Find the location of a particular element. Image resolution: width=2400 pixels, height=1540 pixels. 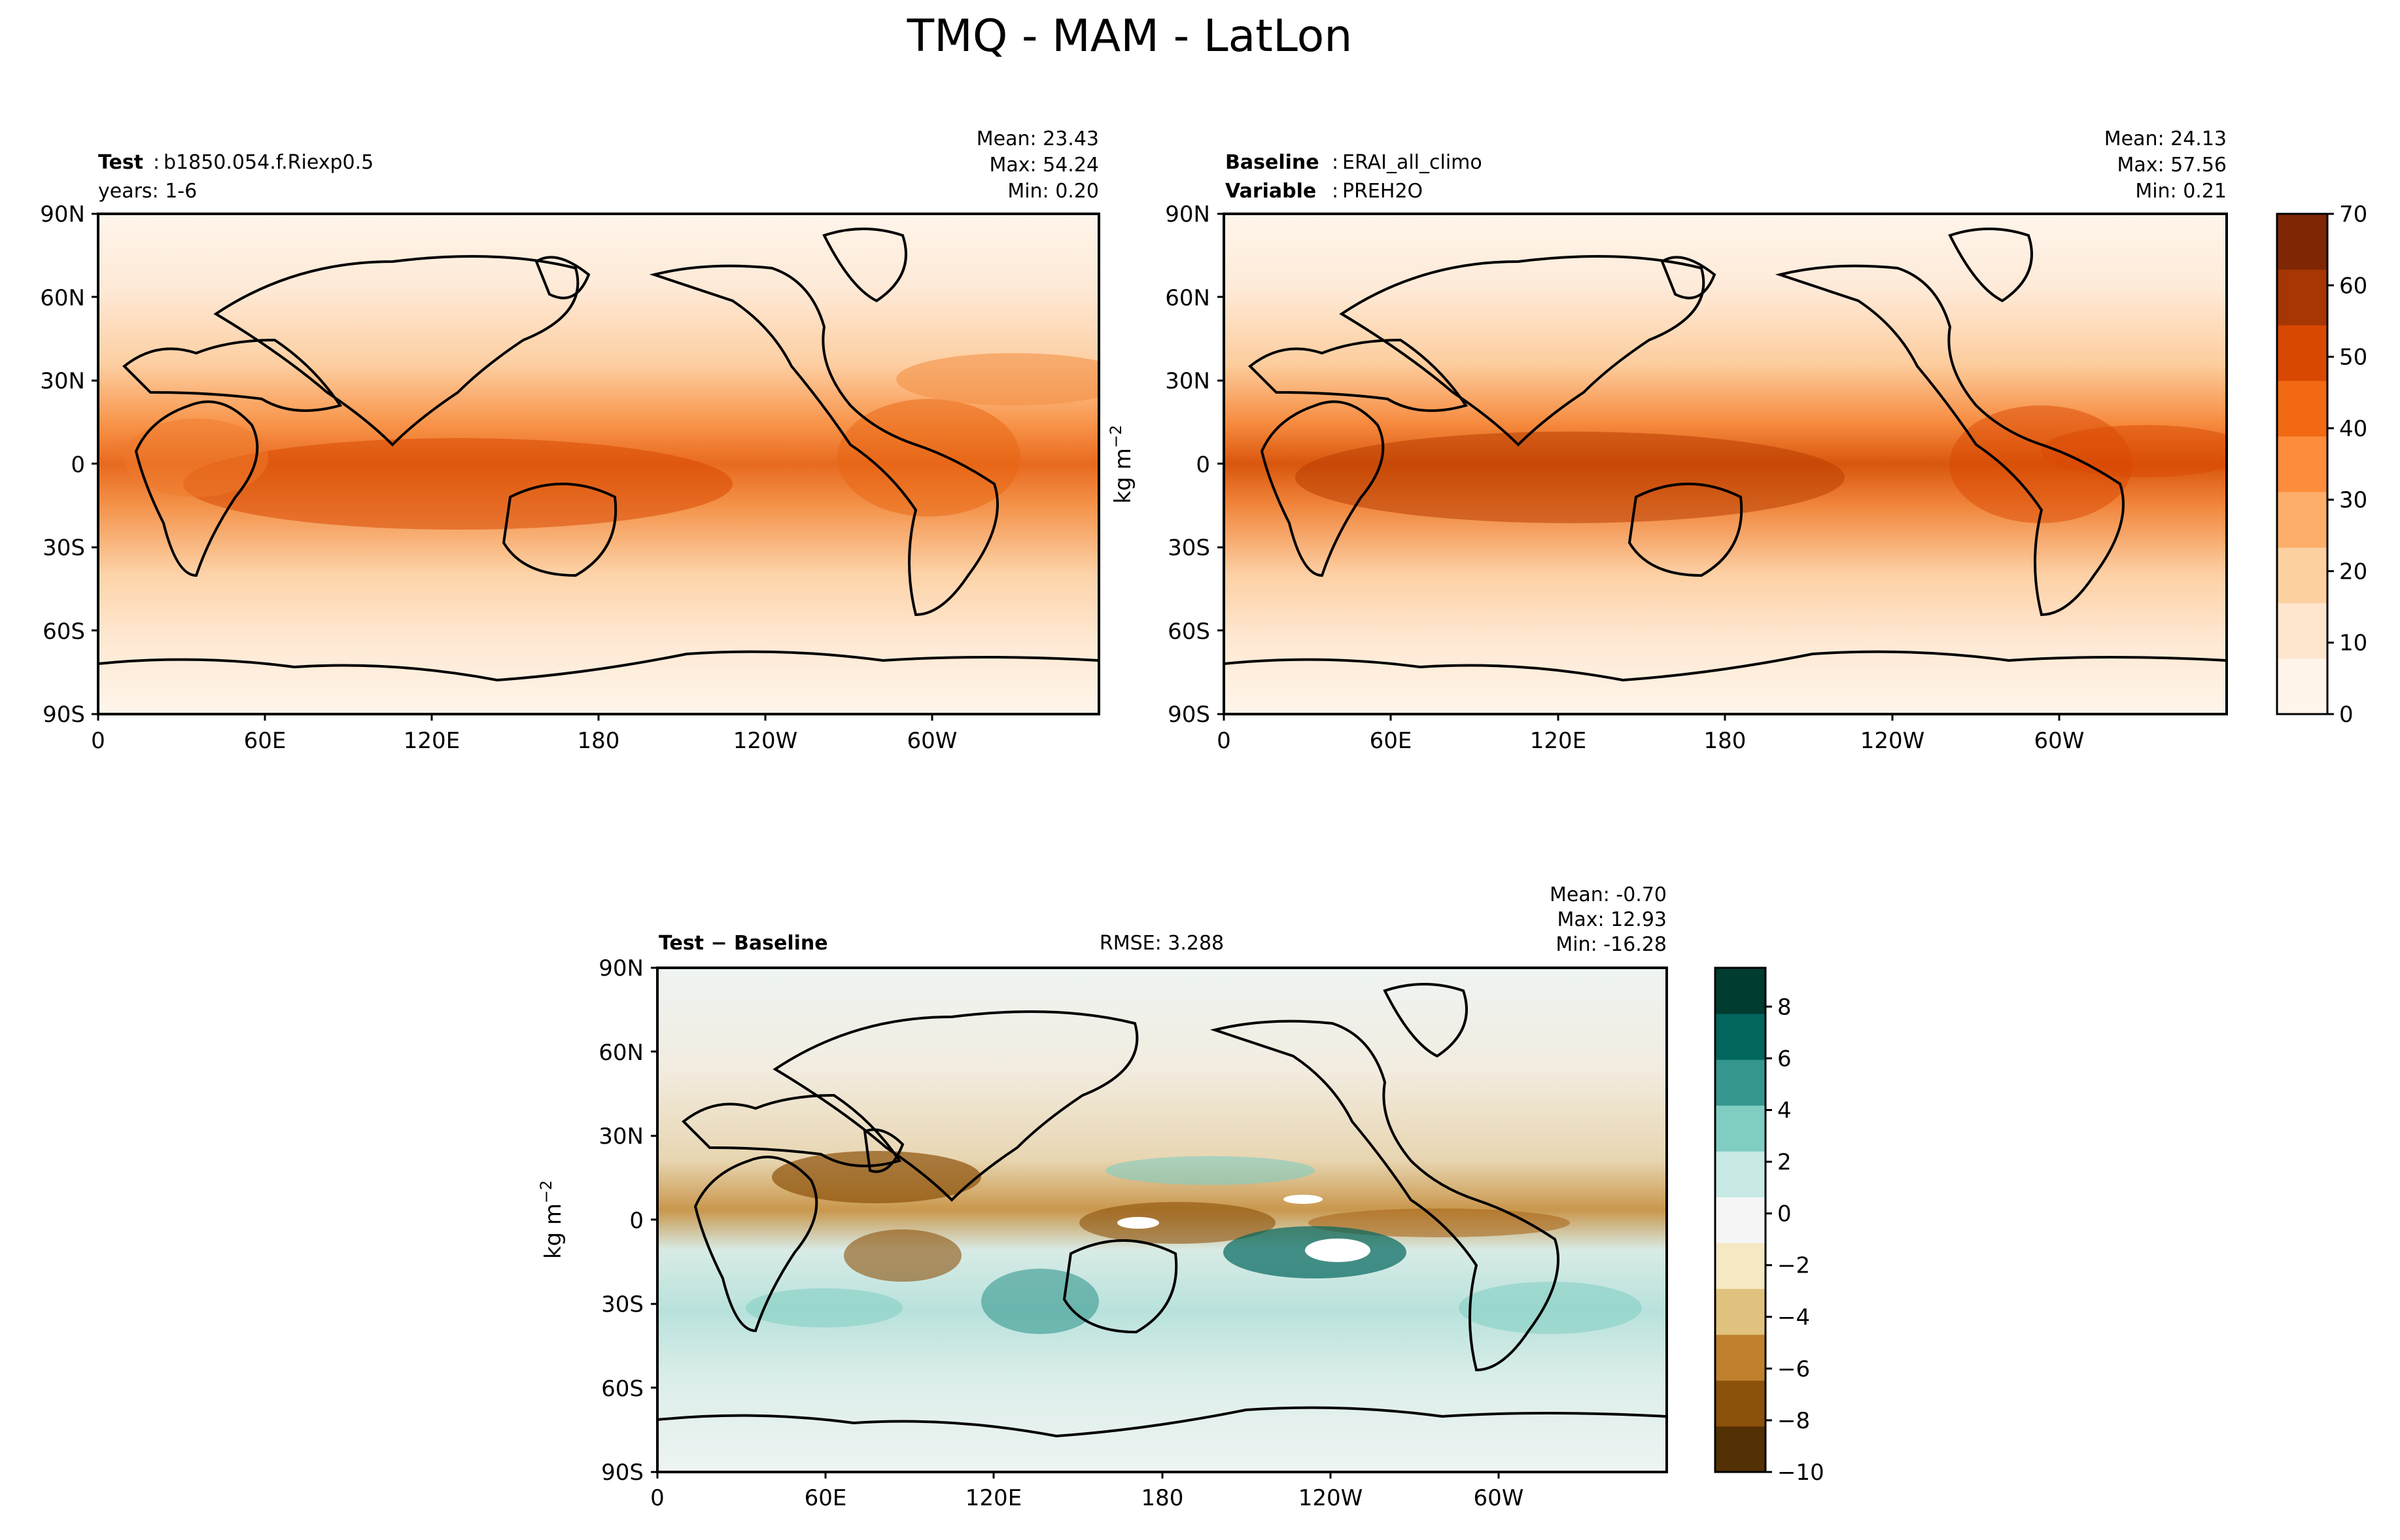

baseline-xtick: 120E is located at coordinates (1558, 741).